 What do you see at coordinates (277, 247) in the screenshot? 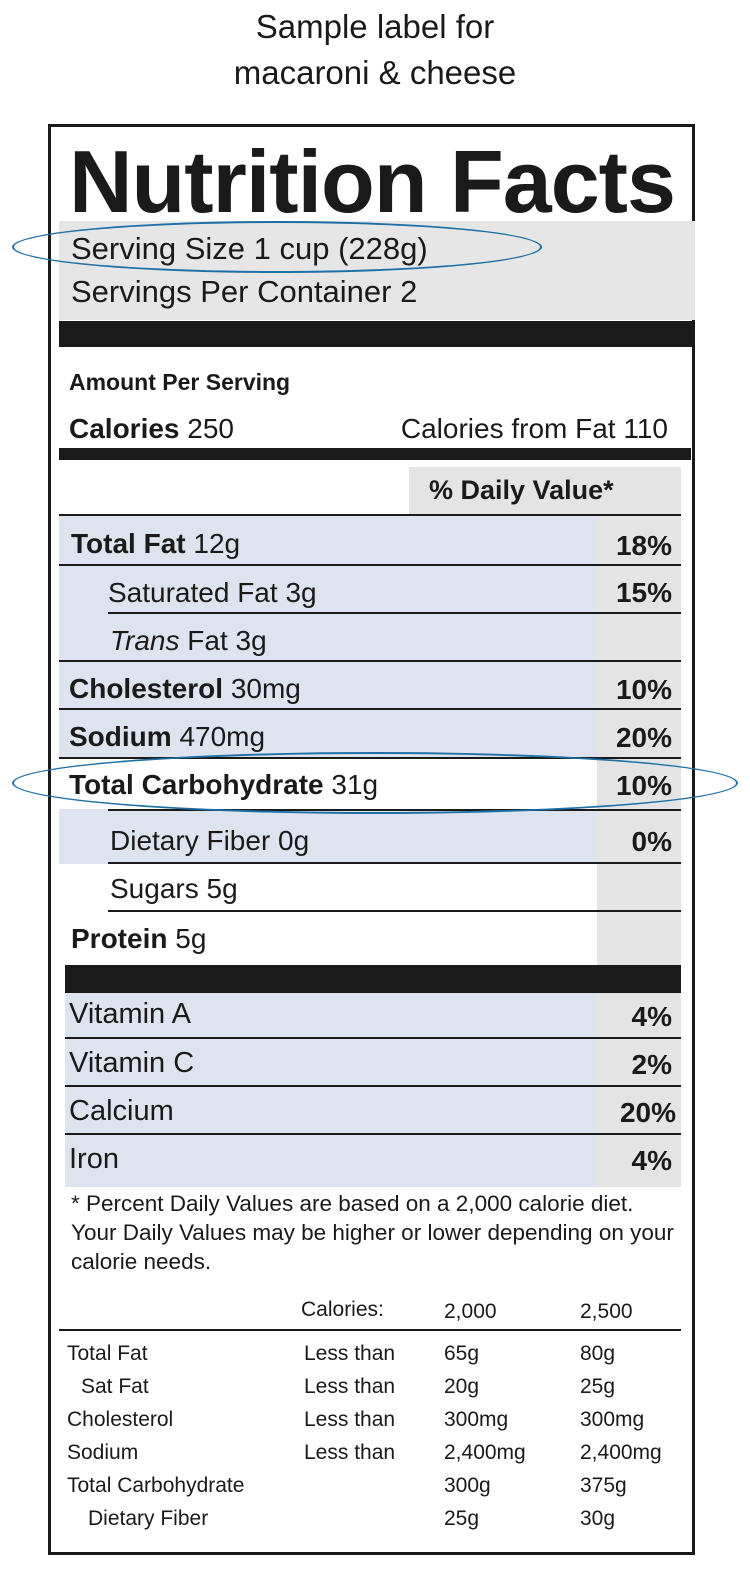
I see `serving-size-highlight` at bounding box center [277, 247].